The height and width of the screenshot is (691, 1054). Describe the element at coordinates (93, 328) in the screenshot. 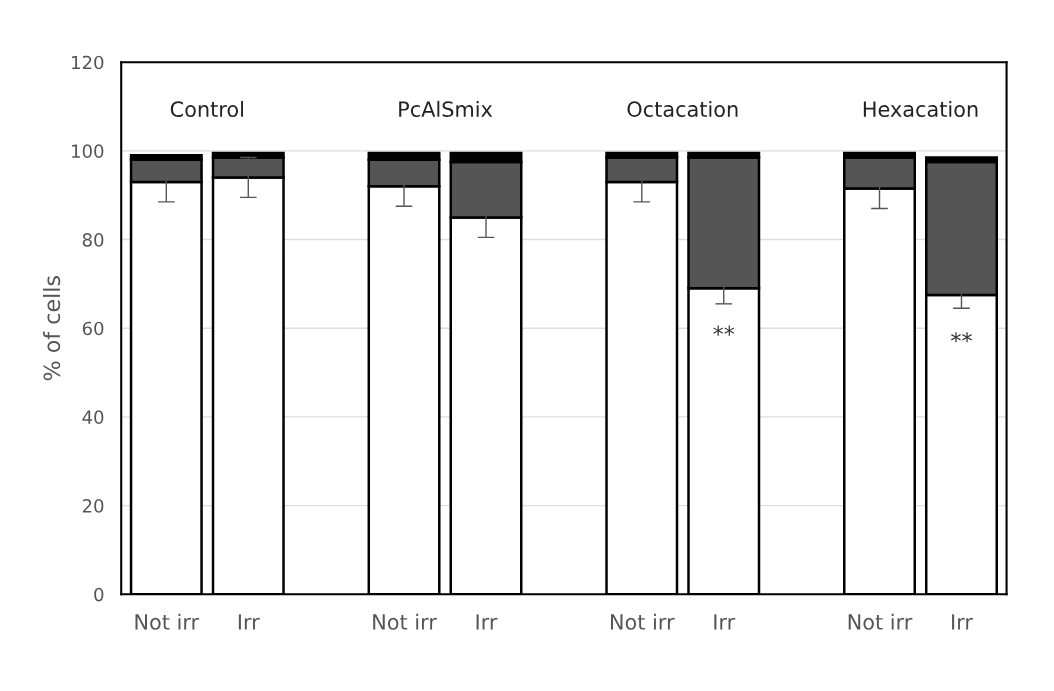

I see `y-tick-label: 60` at that location.